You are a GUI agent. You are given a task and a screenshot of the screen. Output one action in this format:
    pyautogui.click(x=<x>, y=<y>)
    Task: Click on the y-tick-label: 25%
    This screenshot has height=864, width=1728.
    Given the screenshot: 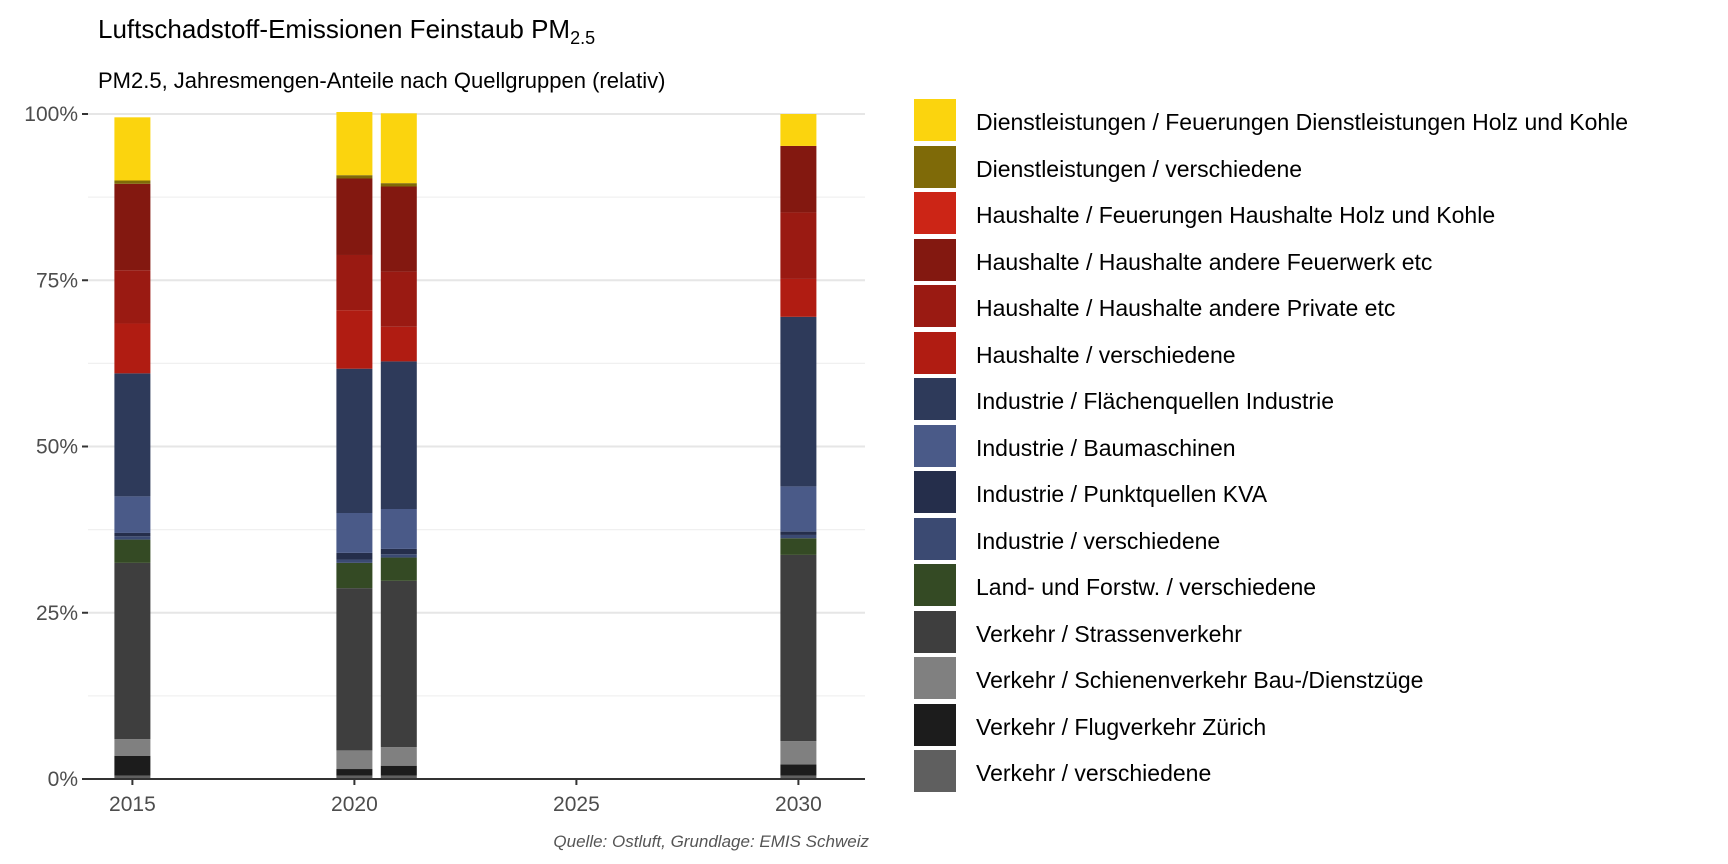 What is the action you would take?
    pyautogui.click(x=57, y=613)
    